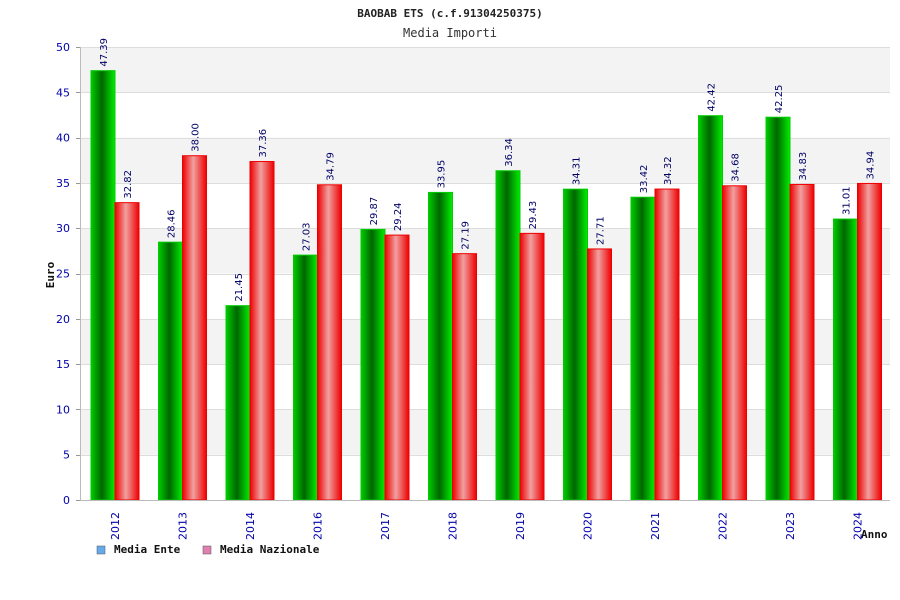 This screenshot has height=600, width=900. Describe the element at coordinates (63, 409) in the screenshot. I see `y-tick-label: 10` at that location.